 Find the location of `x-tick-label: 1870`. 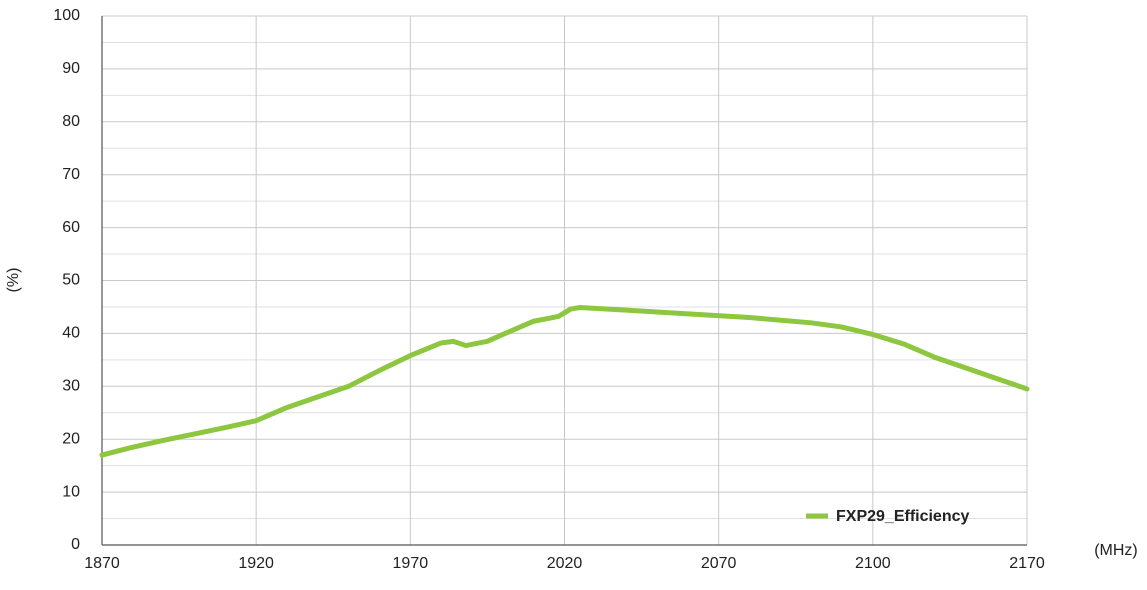

x-tick-label: 1870 is located at coordinates (102, 563).